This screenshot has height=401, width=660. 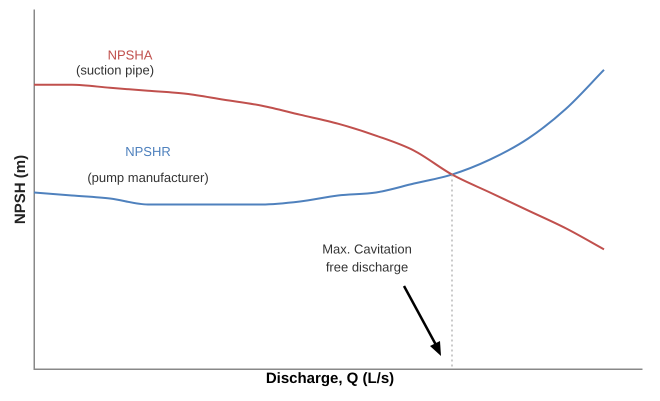 What do you see at coordinates (367, 258) in the screenshot?
I see `annotation: Max. Cavitation free discharge` at bounding box center [367, 258].